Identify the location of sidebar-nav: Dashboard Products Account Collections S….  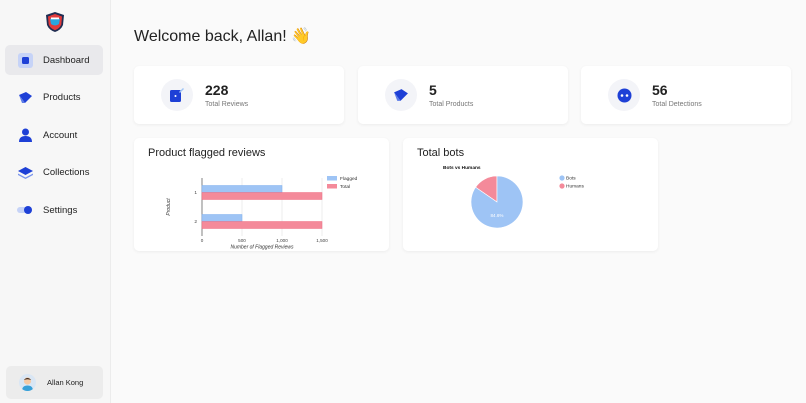
(54, 139).